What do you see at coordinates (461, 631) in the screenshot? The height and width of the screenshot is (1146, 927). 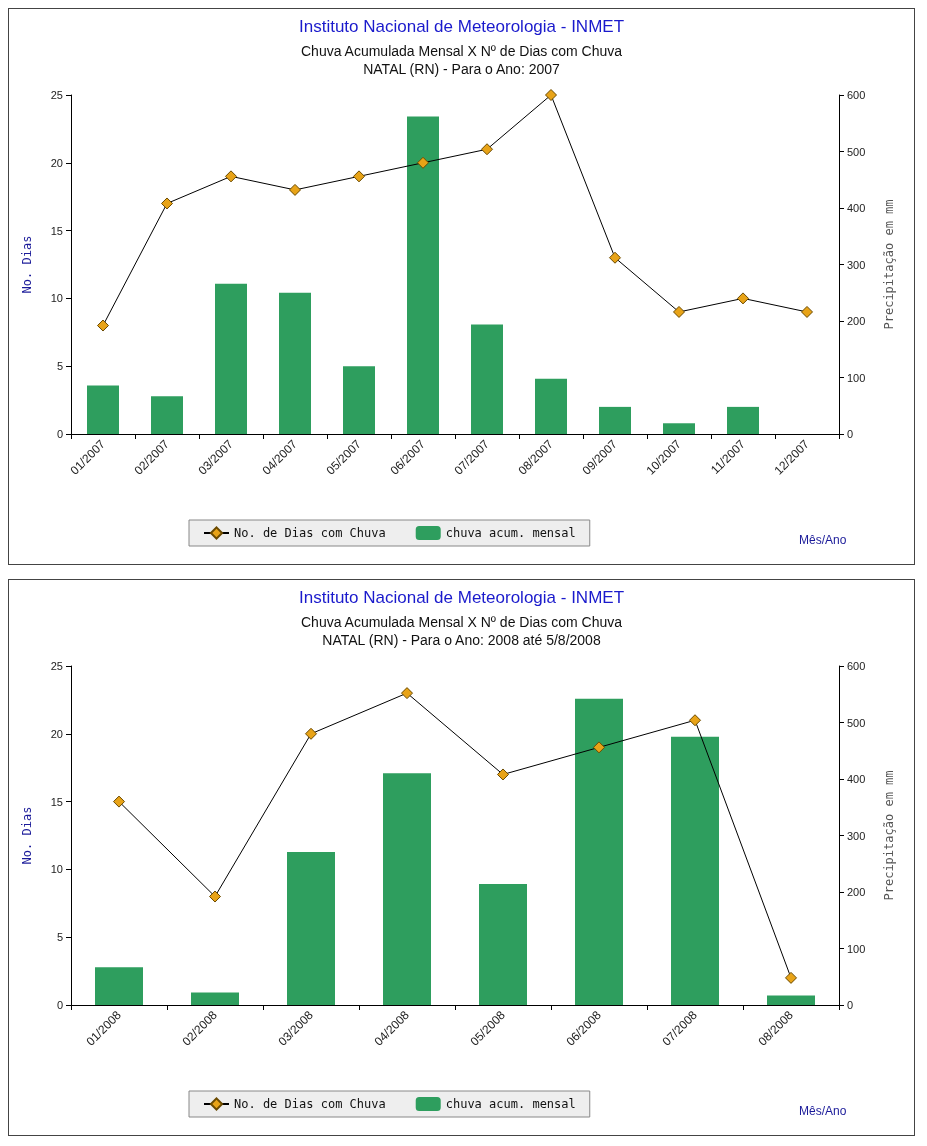 I see `chart-subtitle: Chuva Acumulada Mensal X Nº de Dias com Chuva NATAL (RN) - Para o Ano: 2008 até 5/8/2008` at bounding box center [461, 631].